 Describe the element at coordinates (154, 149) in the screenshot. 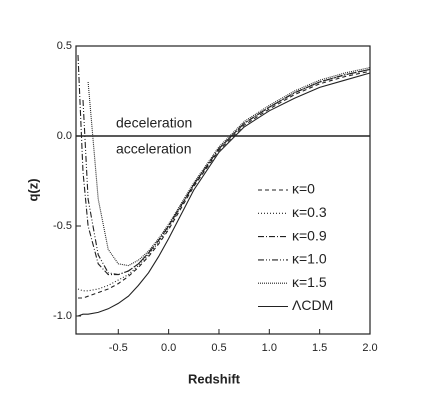

I see `annotation: acceleration` at that location.